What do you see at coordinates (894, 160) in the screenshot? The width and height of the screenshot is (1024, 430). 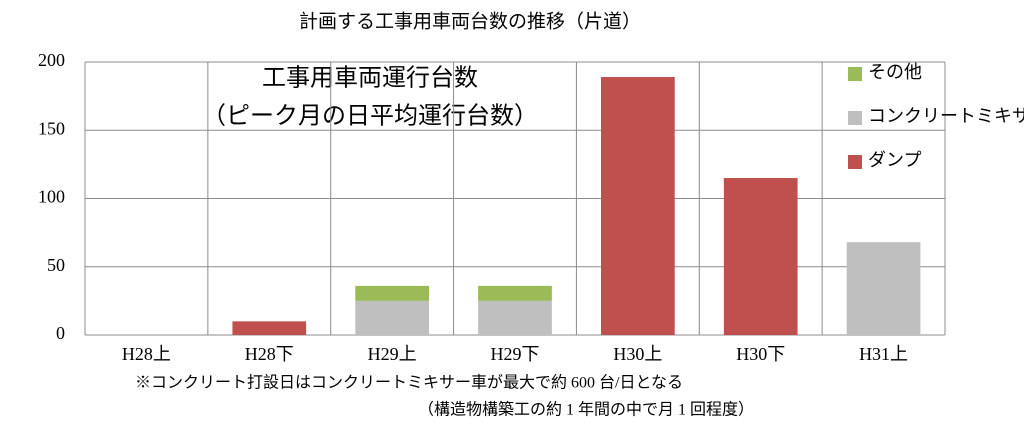 I see `legend-label: ダンプ` at bounding box center [894, 160].